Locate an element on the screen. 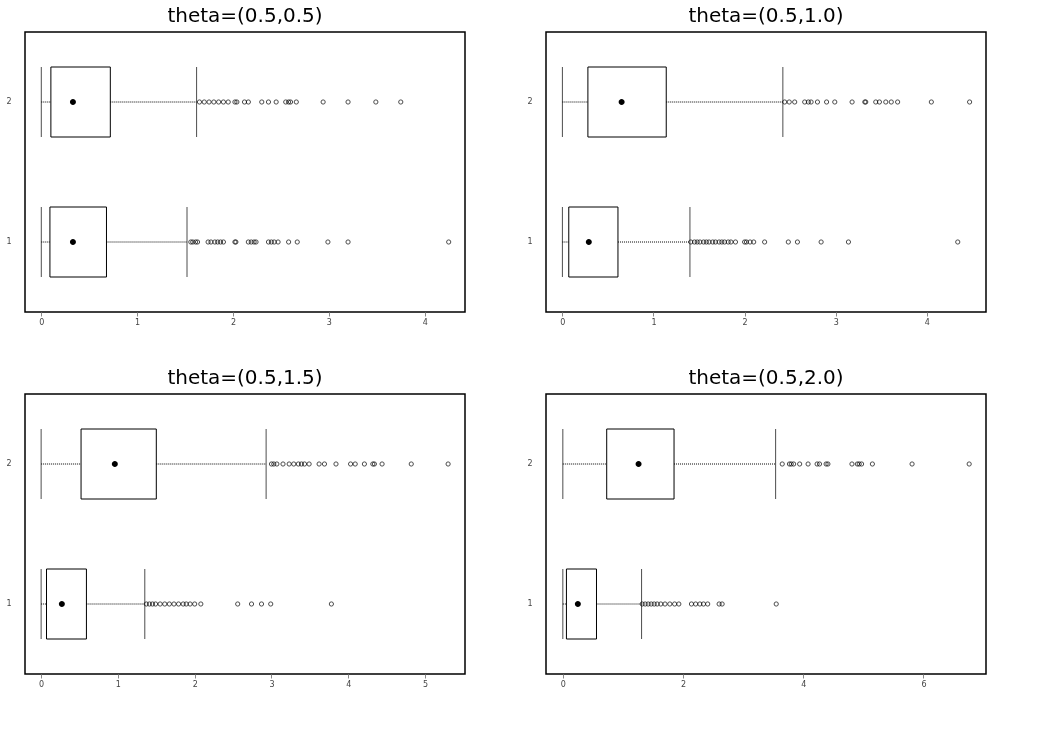 Image resolution: width=1058 pixels, height=745 pixels. chart-title: theta=(0.5,1.5) is located at coordinates (245, 377).